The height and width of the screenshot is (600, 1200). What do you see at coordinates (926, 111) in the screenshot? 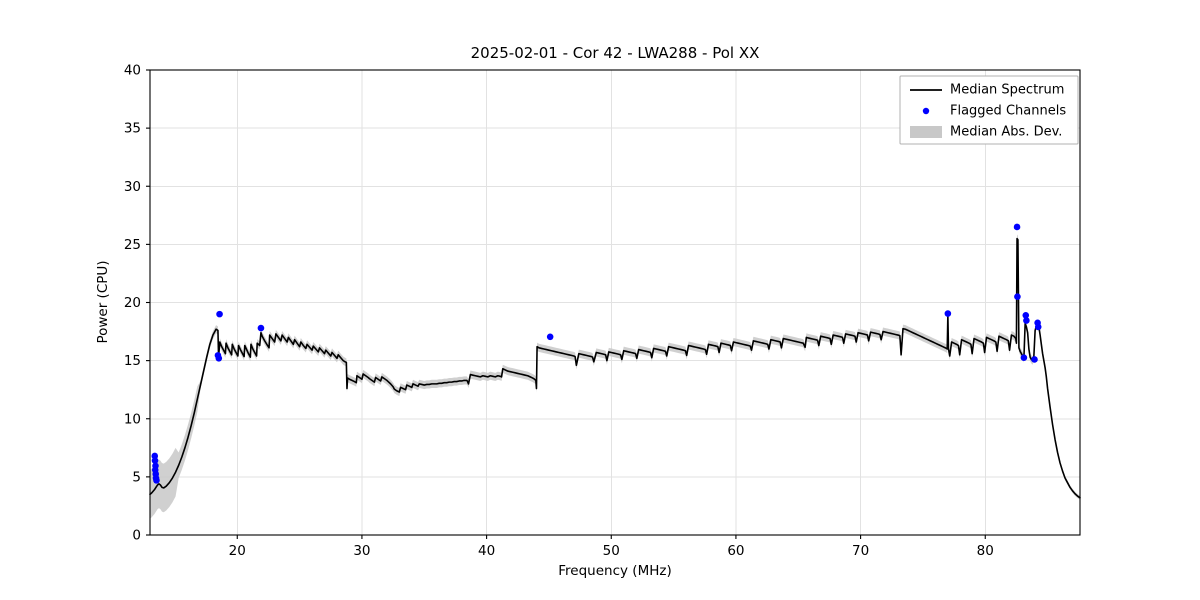
I see `legend-dot-swatch` at bounding box center [926, 111].